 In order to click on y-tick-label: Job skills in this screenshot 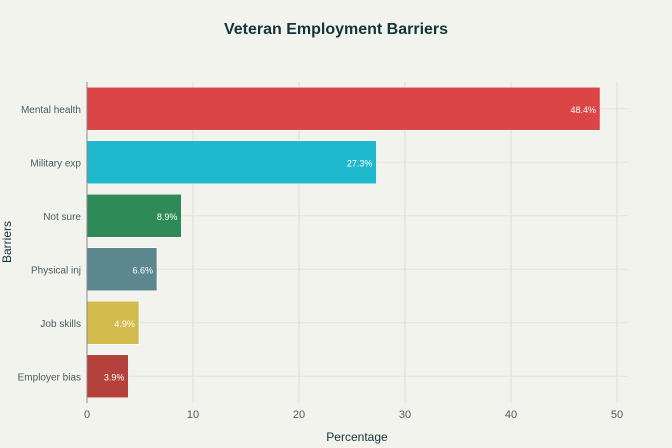, I will do `click(60, 324)`.